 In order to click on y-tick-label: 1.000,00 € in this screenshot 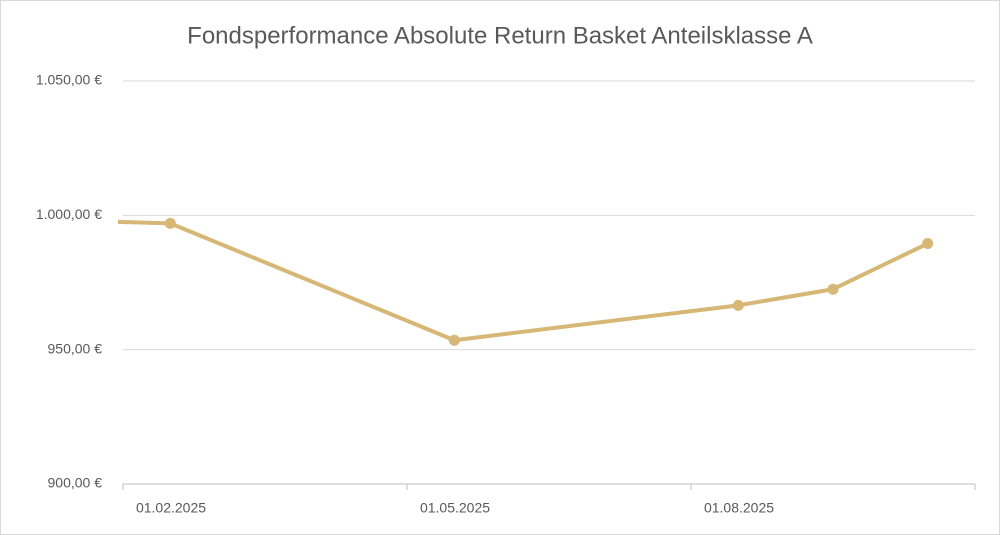, I will do `click(69, 214)`.